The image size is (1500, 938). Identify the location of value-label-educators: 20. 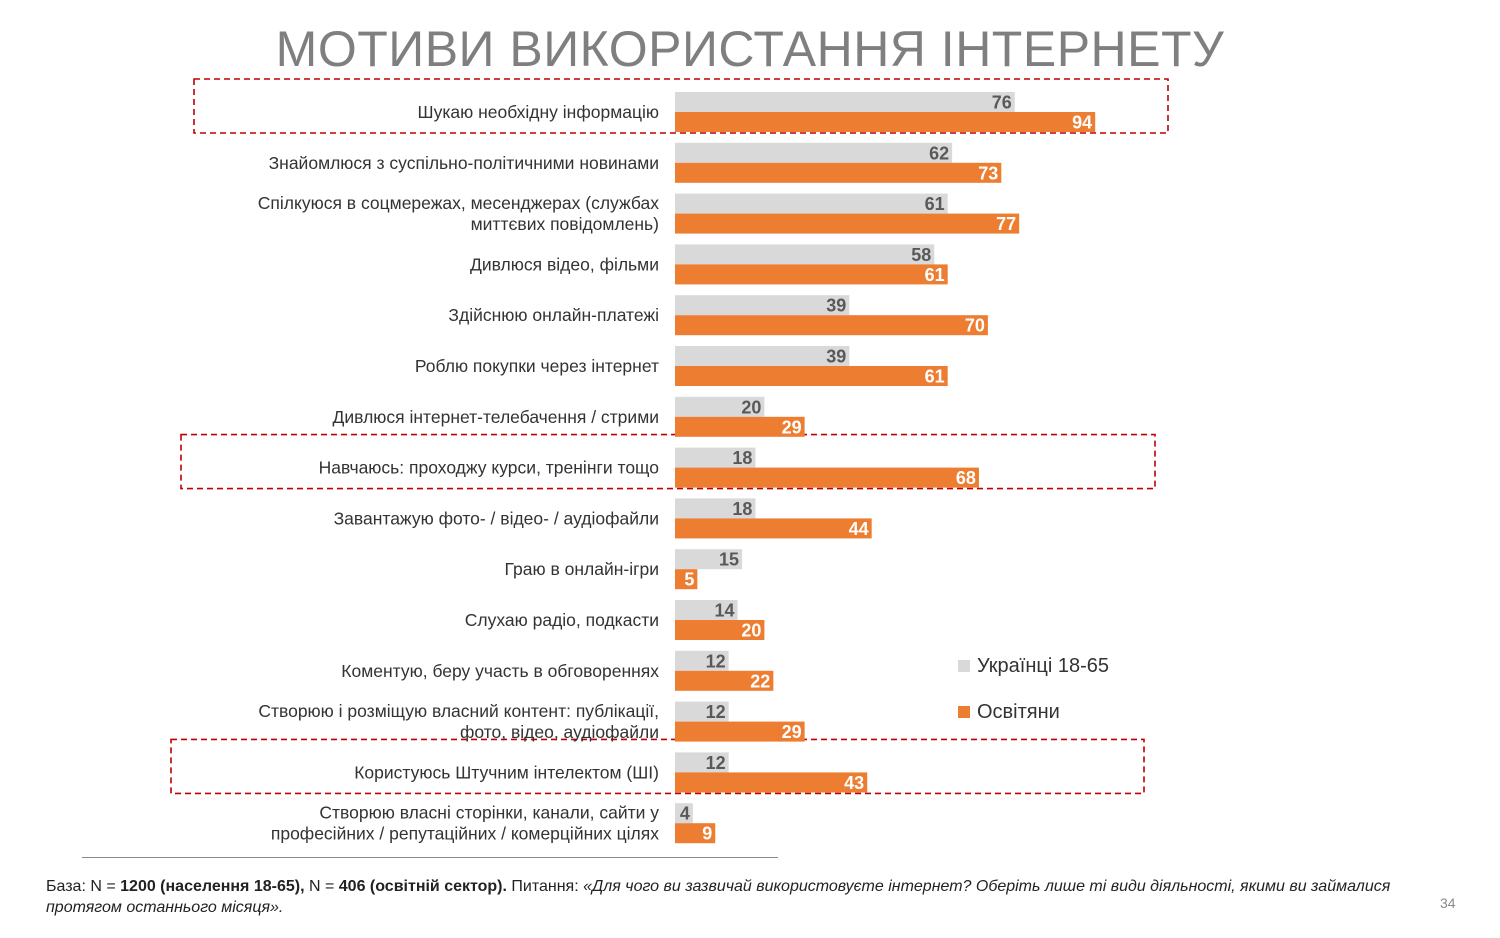
(751, 631).